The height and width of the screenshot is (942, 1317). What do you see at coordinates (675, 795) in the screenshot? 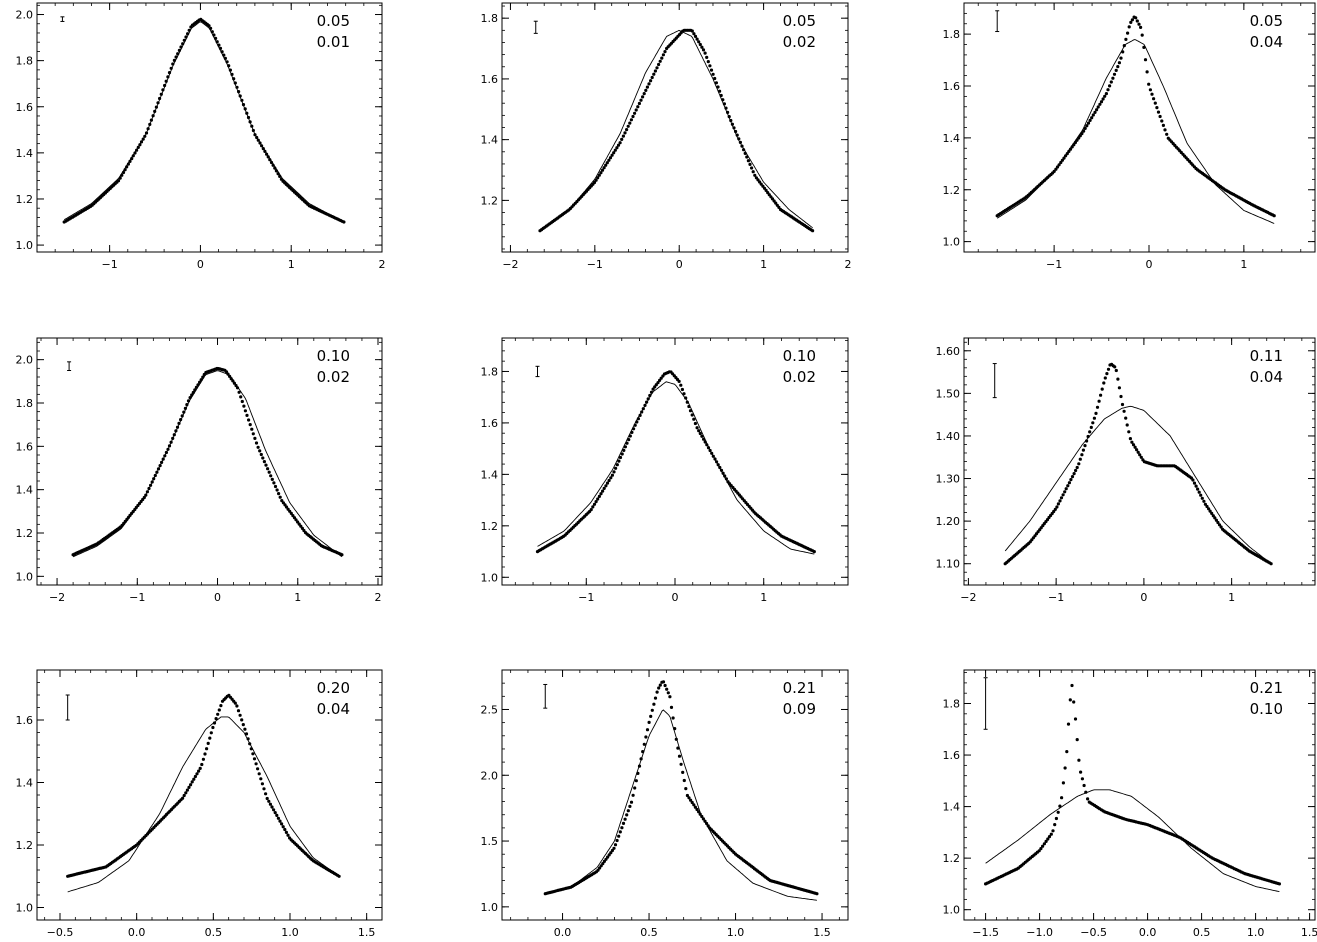
I see `plot-frame` at bounding box center [675, 795].